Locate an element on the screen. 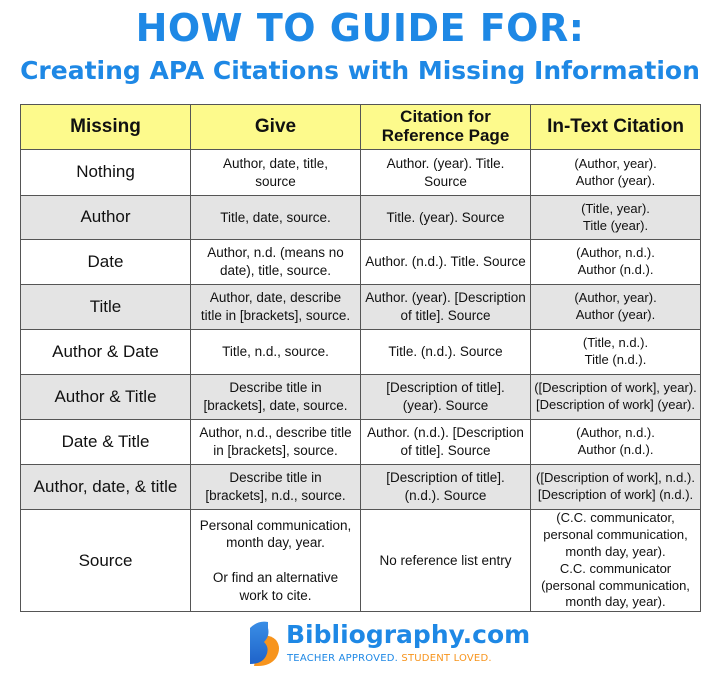  cell-in-text: (Title, n.d.). Title (n.d.). is located at coordinates (615, 352).